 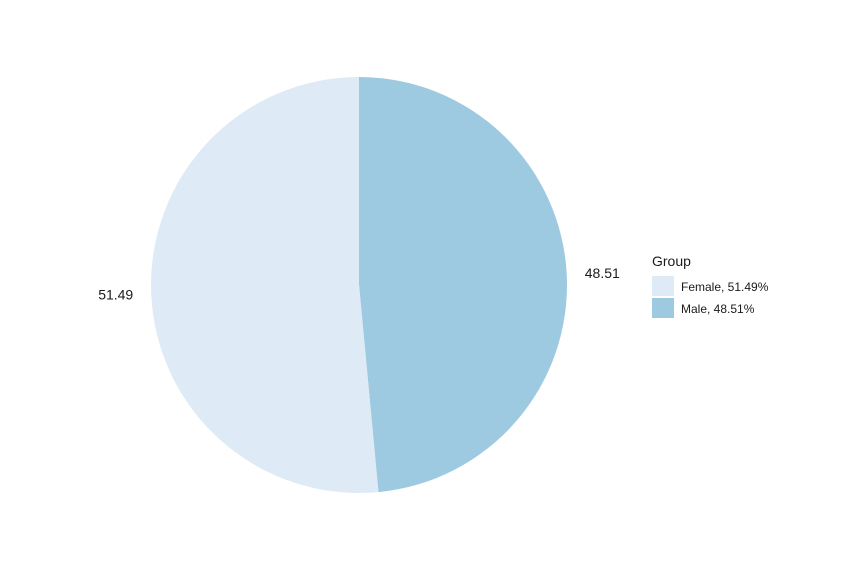 I want to click on slice-labels: 48.51 51.49, so click(x=359, y=283).